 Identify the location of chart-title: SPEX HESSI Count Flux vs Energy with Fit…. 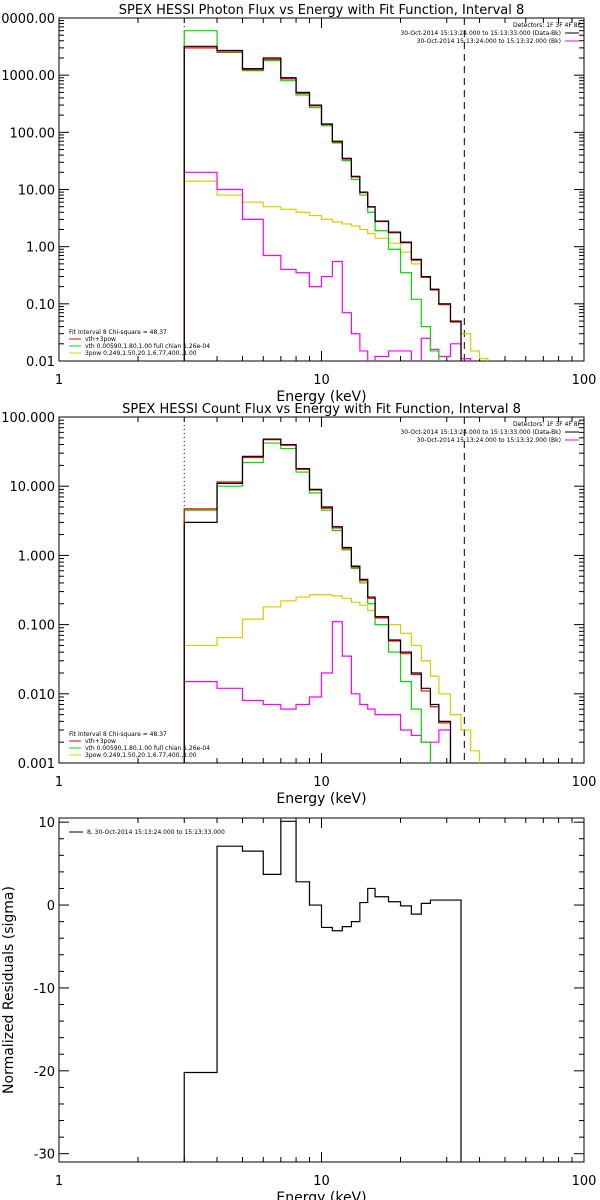
(321, 409).